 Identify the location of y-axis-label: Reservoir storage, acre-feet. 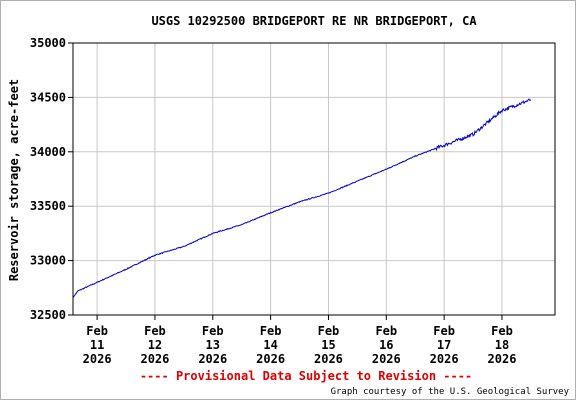
(14, 180).